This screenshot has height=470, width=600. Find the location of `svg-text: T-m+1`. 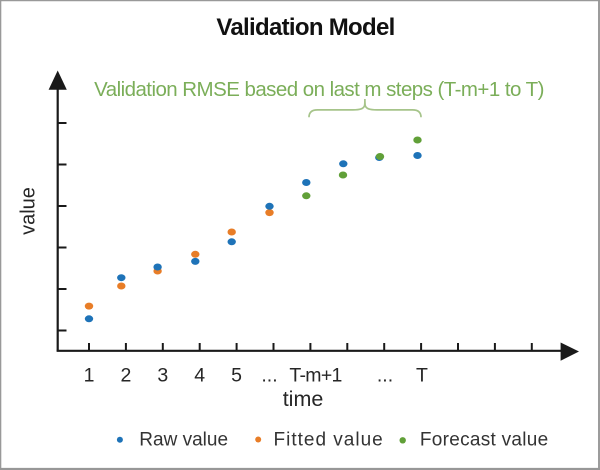

svg-text: T-m+1 is located at coordinates (315, 376).